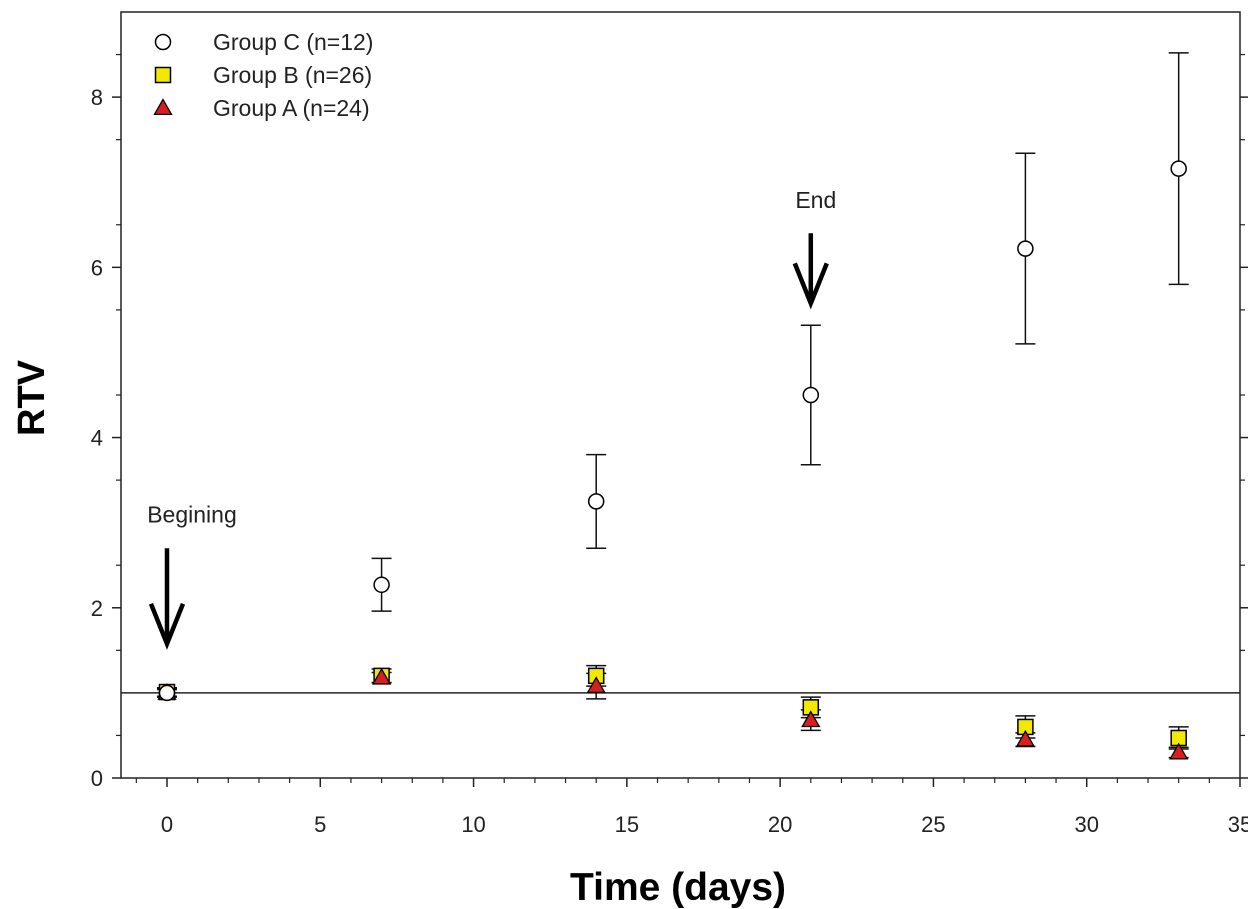  What do you see at coordinates (780, 824) in the screenshot?
I see `x-tick-label-20: 20` at bounding box center [780, 824].